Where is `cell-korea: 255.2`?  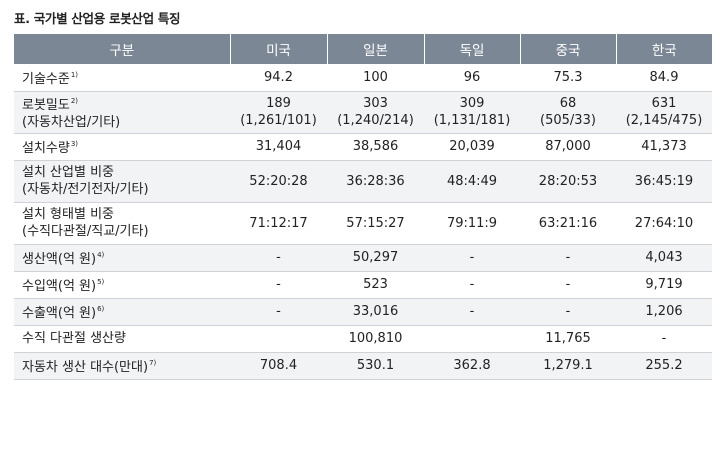 cell-korea: 255.2 is located at coordinates (664, 365).